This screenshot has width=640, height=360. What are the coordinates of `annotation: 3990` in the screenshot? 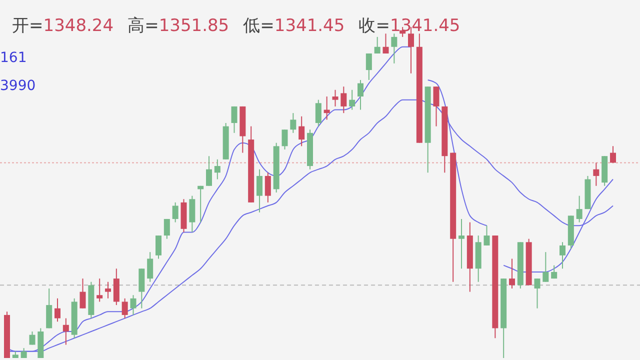 It's located at (18, 86).